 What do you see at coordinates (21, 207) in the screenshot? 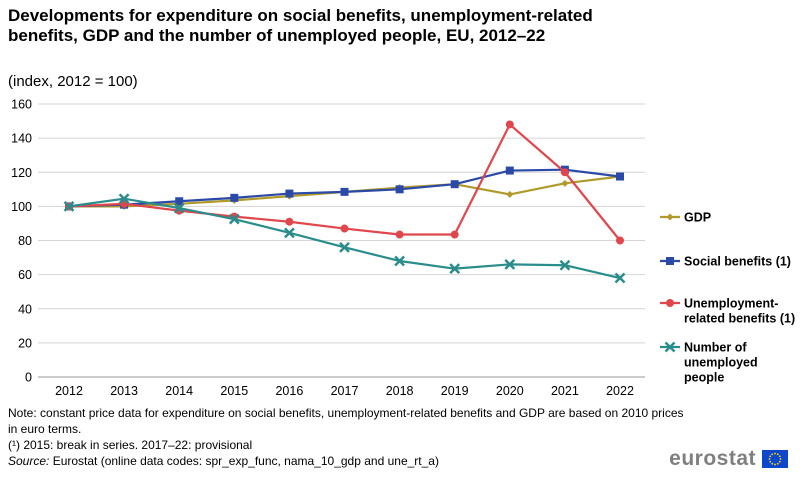
I see `y-tick-label: 100` at bounding box center [21, 207].